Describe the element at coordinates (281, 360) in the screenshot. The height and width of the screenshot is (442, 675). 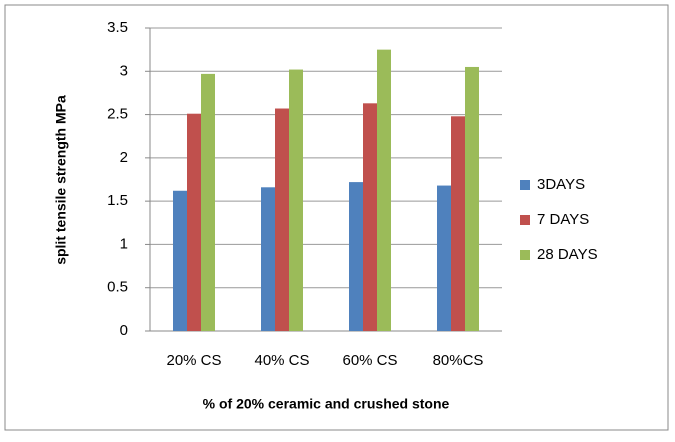
I see `x-tick-label: 40% CS` at that location.